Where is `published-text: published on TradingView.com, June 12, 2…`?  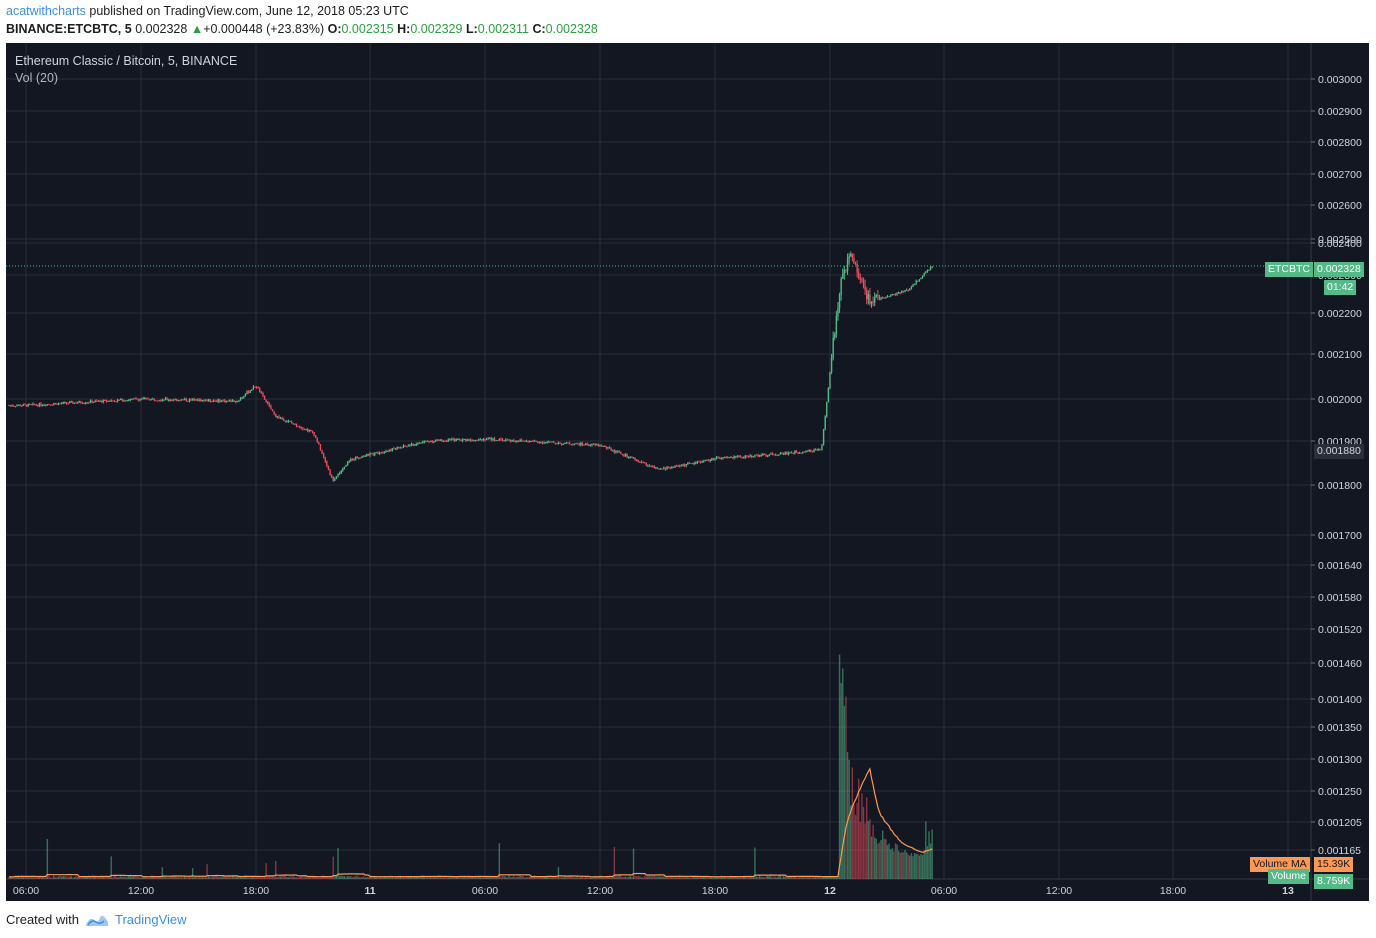 published-text: published on TradingView.com, June 12, 2… is located at coordinates (249, 11).